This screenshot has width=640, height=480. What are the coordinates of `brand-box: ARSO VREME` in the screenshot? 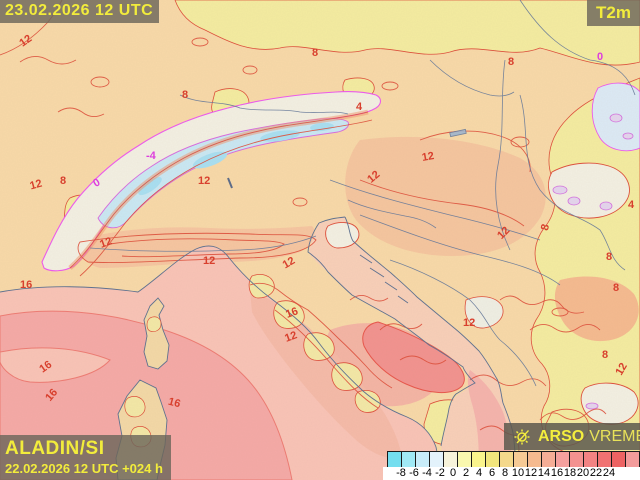 It's located at (572, 436).